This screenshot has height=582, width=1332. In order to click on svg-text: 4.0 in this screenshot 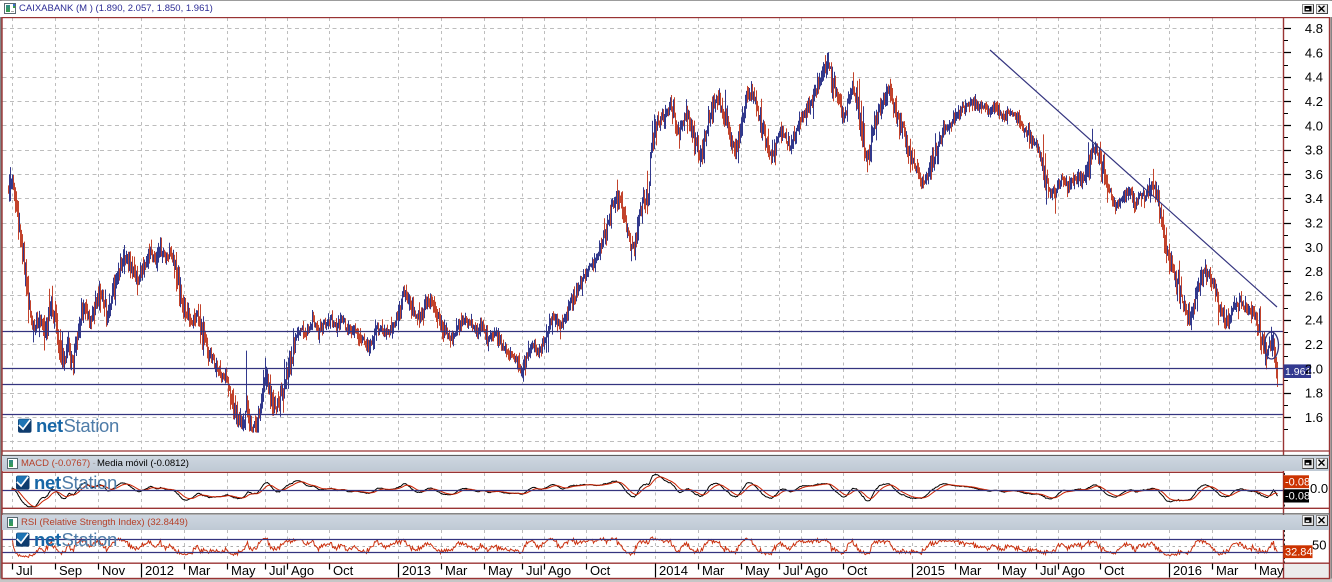, I will do `click(1314, 125)`.